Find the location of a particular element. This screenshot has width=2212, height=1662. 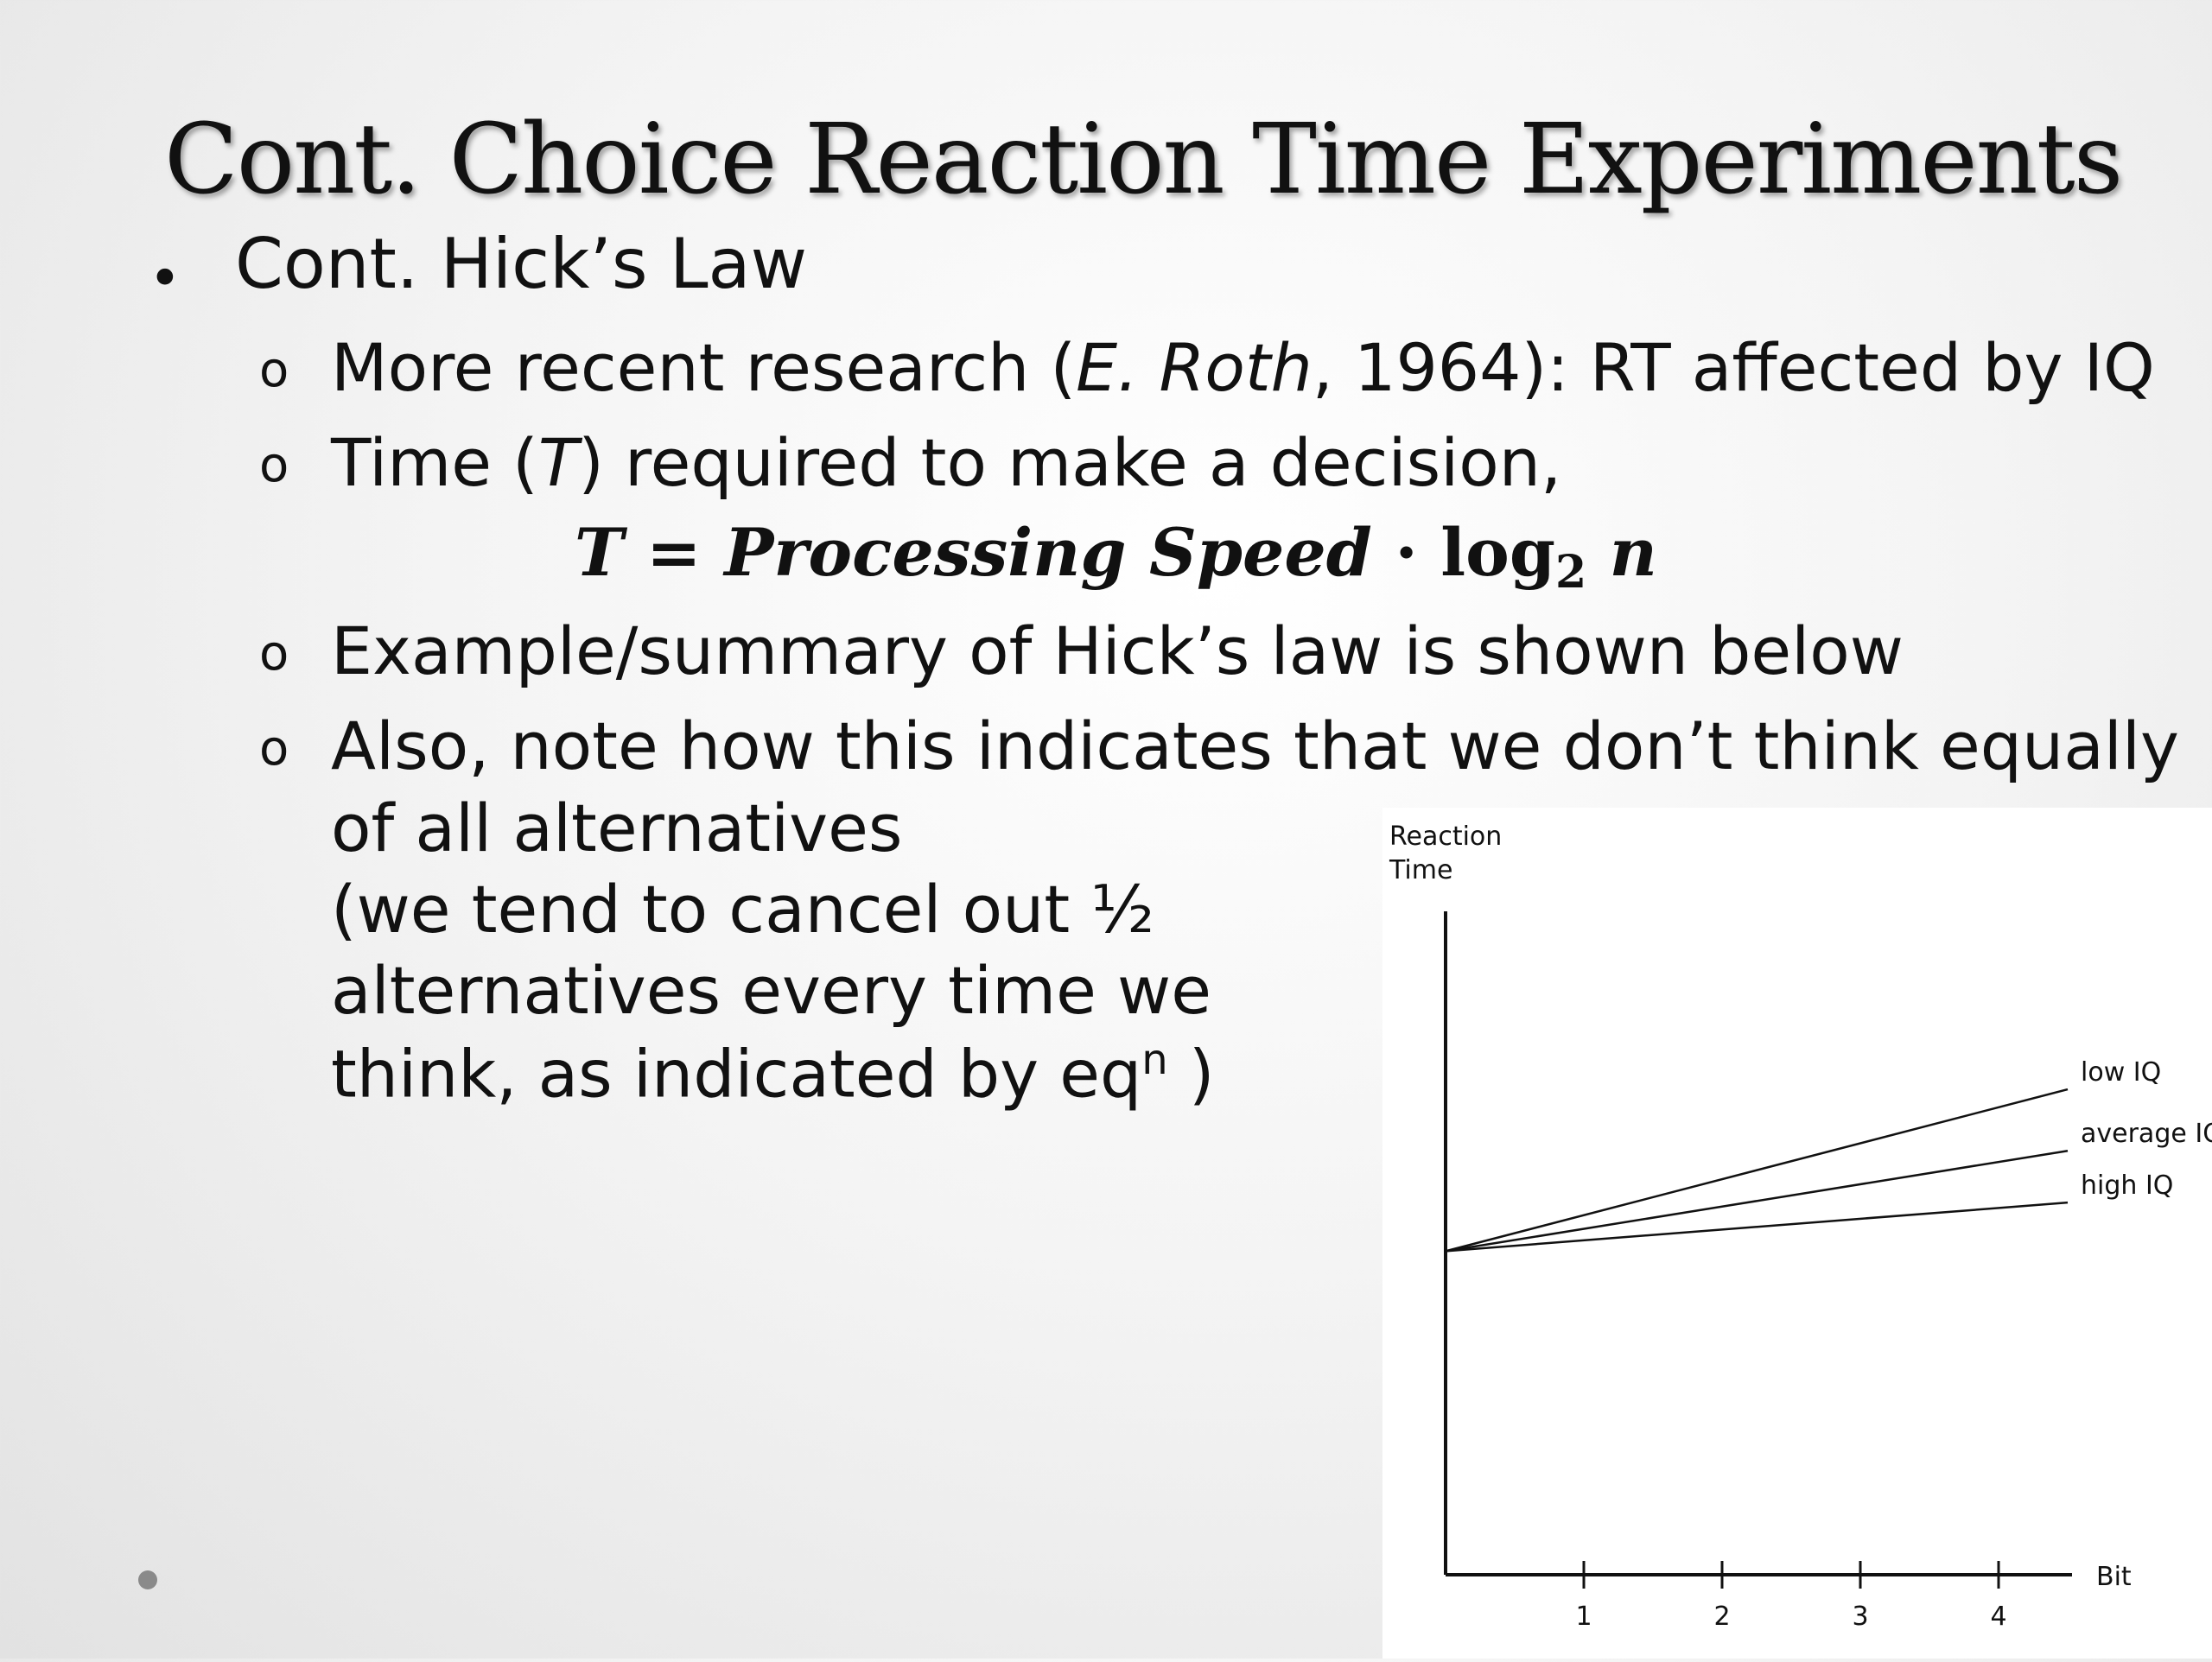

x-tick-label-4: 4 is located at coordinates (1998, 1617).